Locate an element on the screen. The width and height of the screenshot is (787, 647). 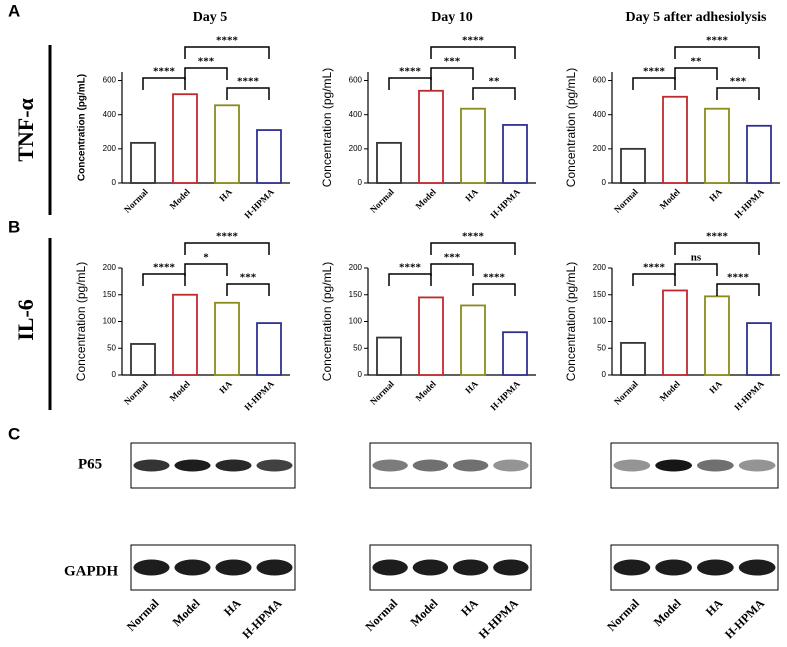
significance-label: ns is located at coordinates (696, 258).